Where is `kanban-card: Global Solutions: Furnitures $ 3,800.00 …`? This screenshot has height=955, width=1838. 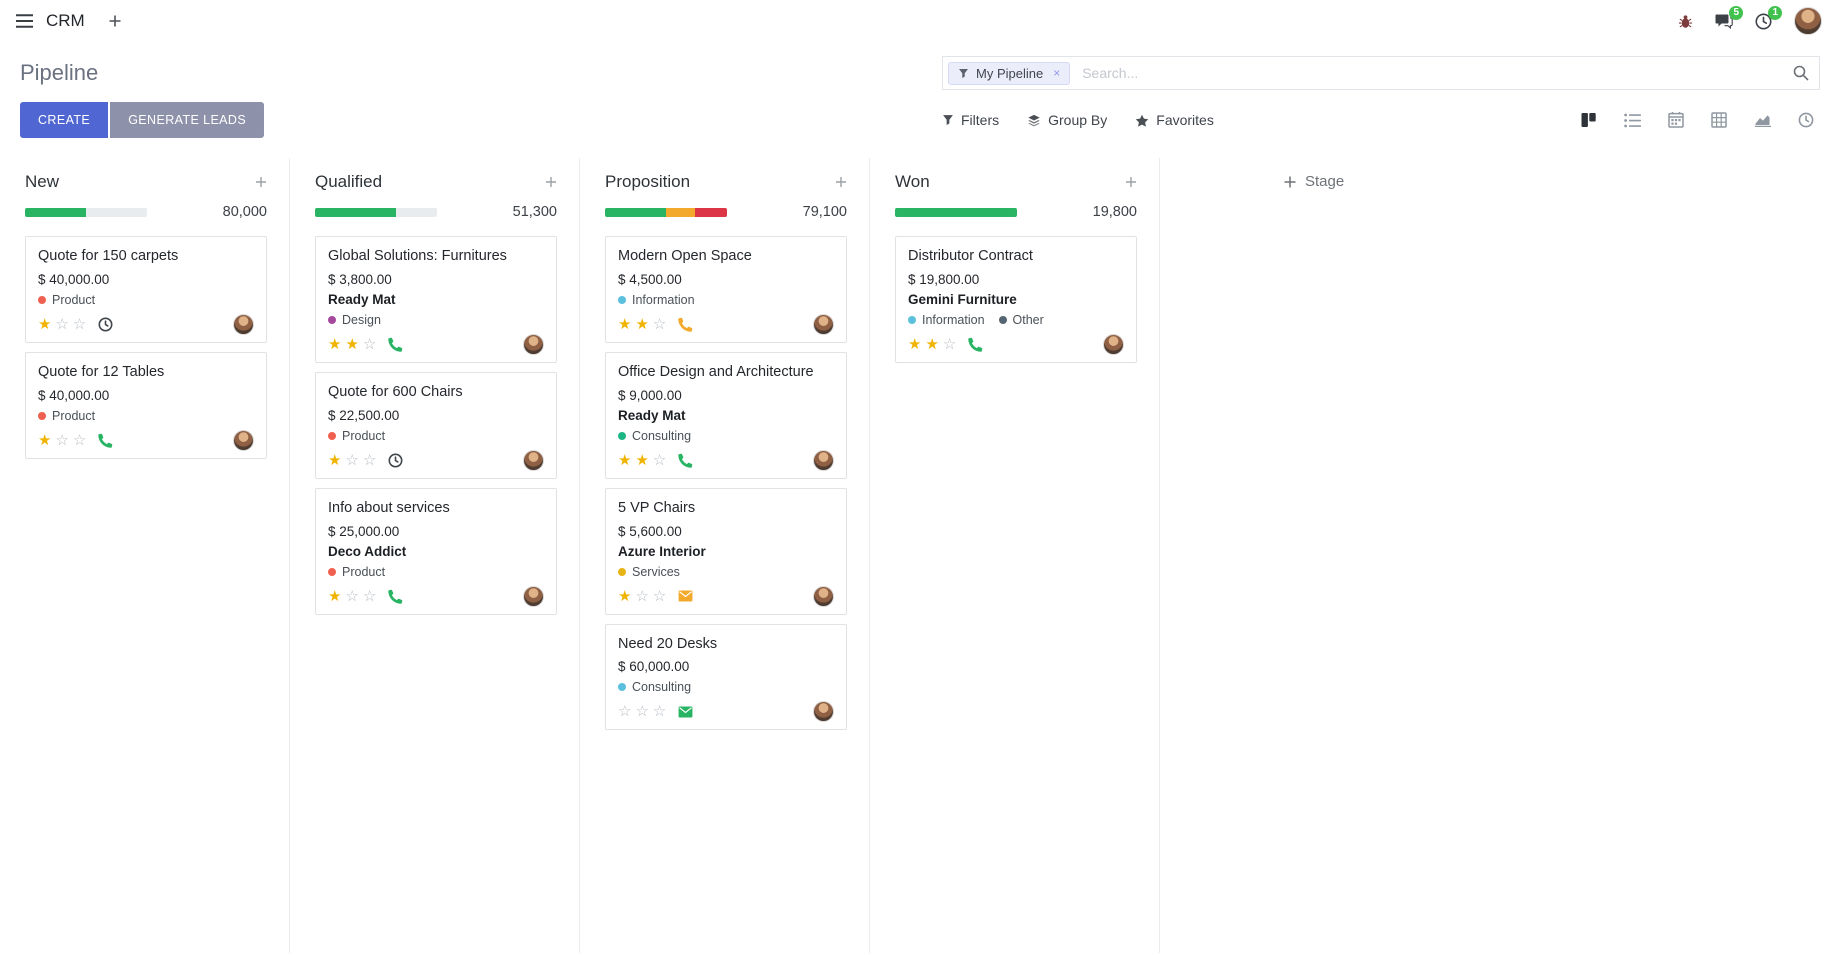 kanban-card: Global Solutions: Furnitures $ 3,800.00 … is located at coordinates (436, 299).